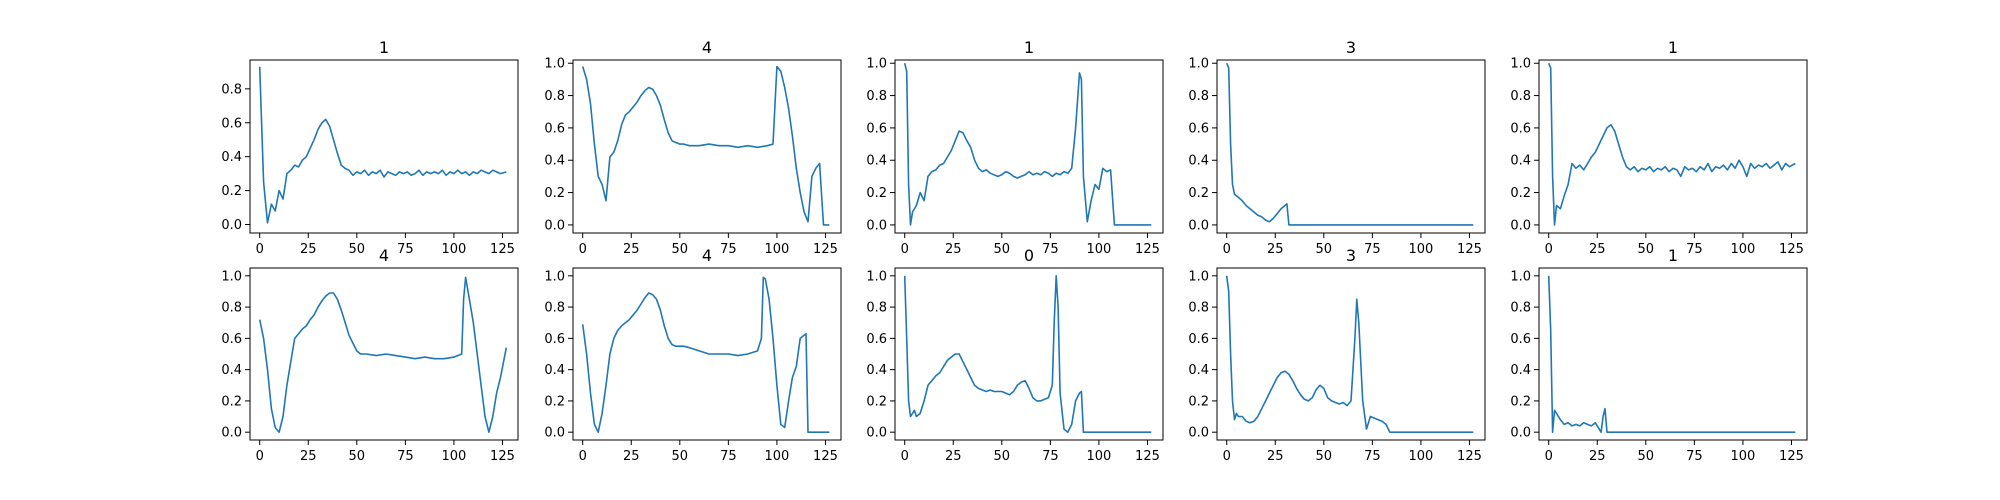 The width and height of the screenshot is (2000, 500). I want to click on subplot-8: 0 25 50 75 100 125 0.0 0.2 0.4 0.6 0.8 1.0 0, so click(1015, 355).